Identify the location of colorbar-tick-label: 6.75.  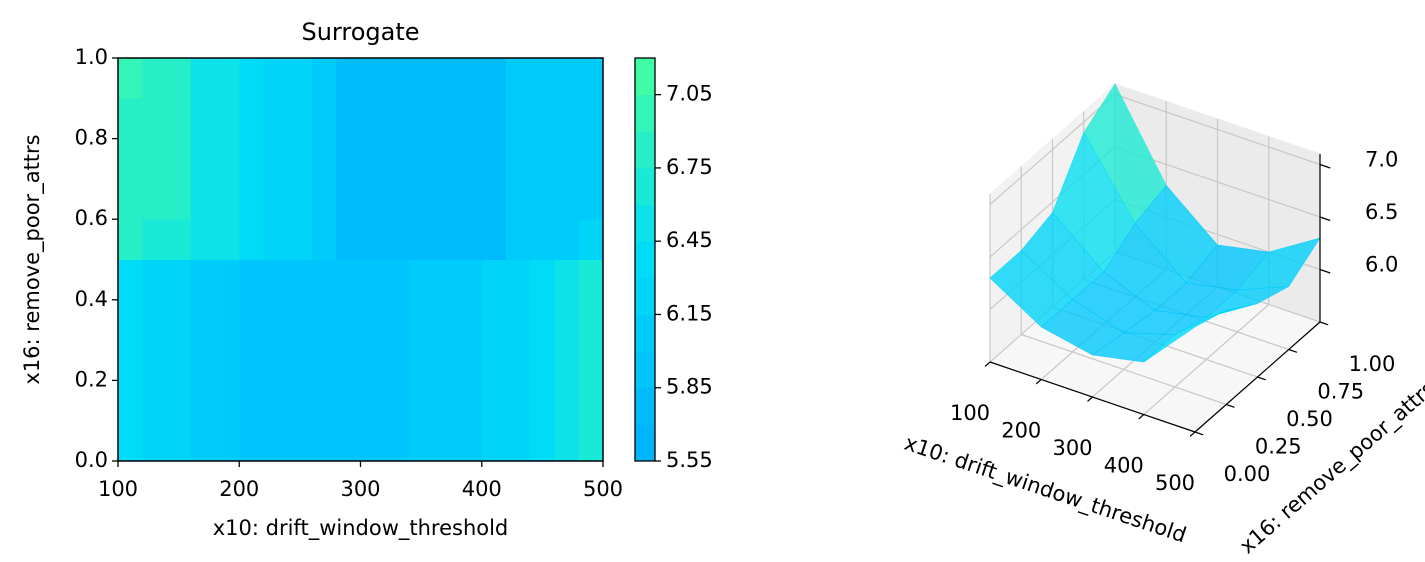
(689, 167).